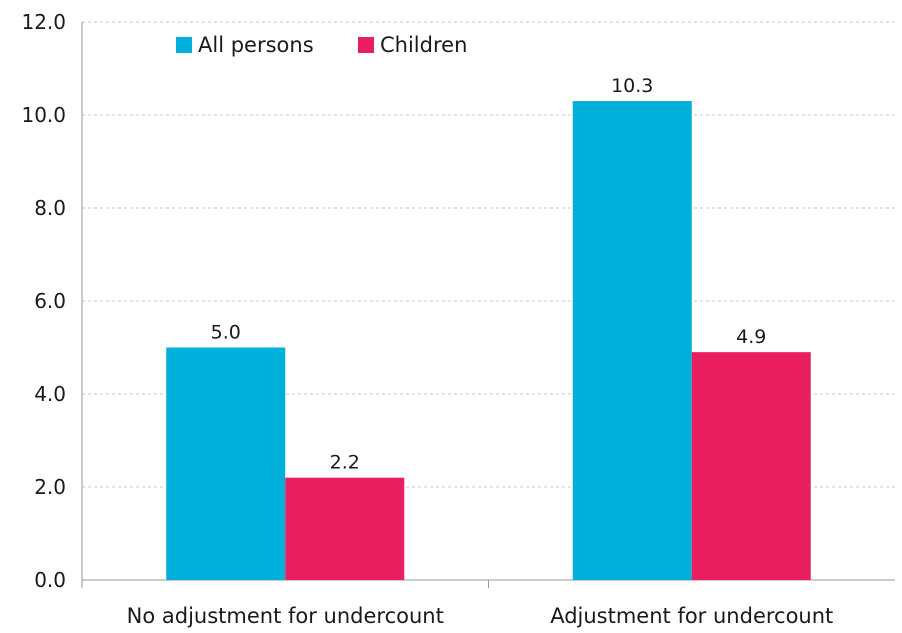  Describe the element at coordinates (256, 45) in the screenshot. I see `legend-label: All persons` at that location.